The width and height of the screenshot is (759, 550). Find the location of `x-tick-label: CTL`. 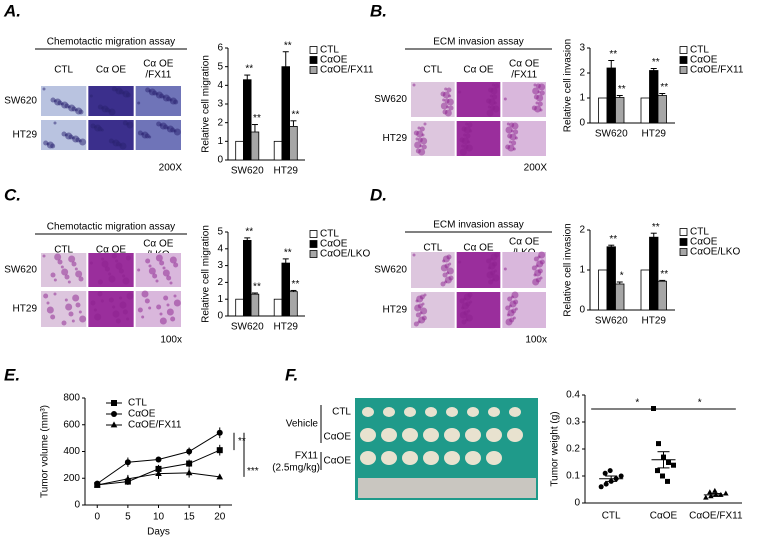

x-tick-label: CTL is located at coordinates (611, 516).